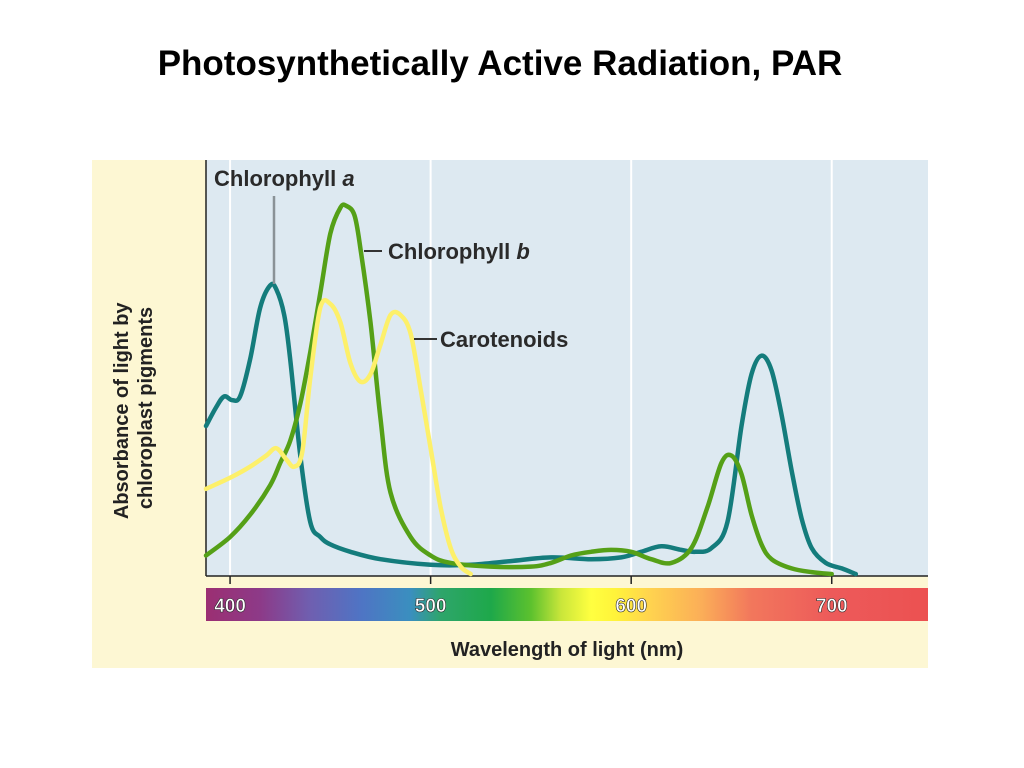  I want to click on y-axis-label-line-1: Absorbance of light by, so click(122, 411).